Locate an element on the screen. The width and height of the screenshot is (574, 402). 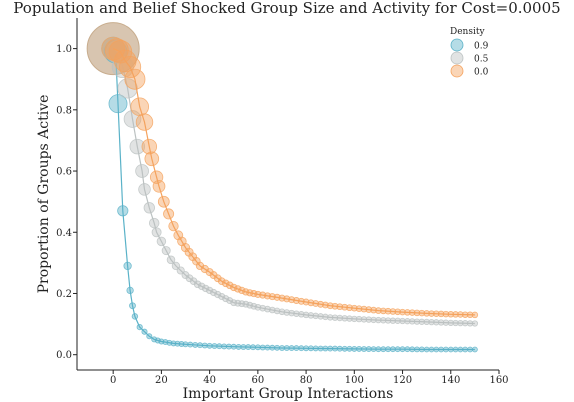
x-tick-label: 60 is located at coordinates (257, 380).